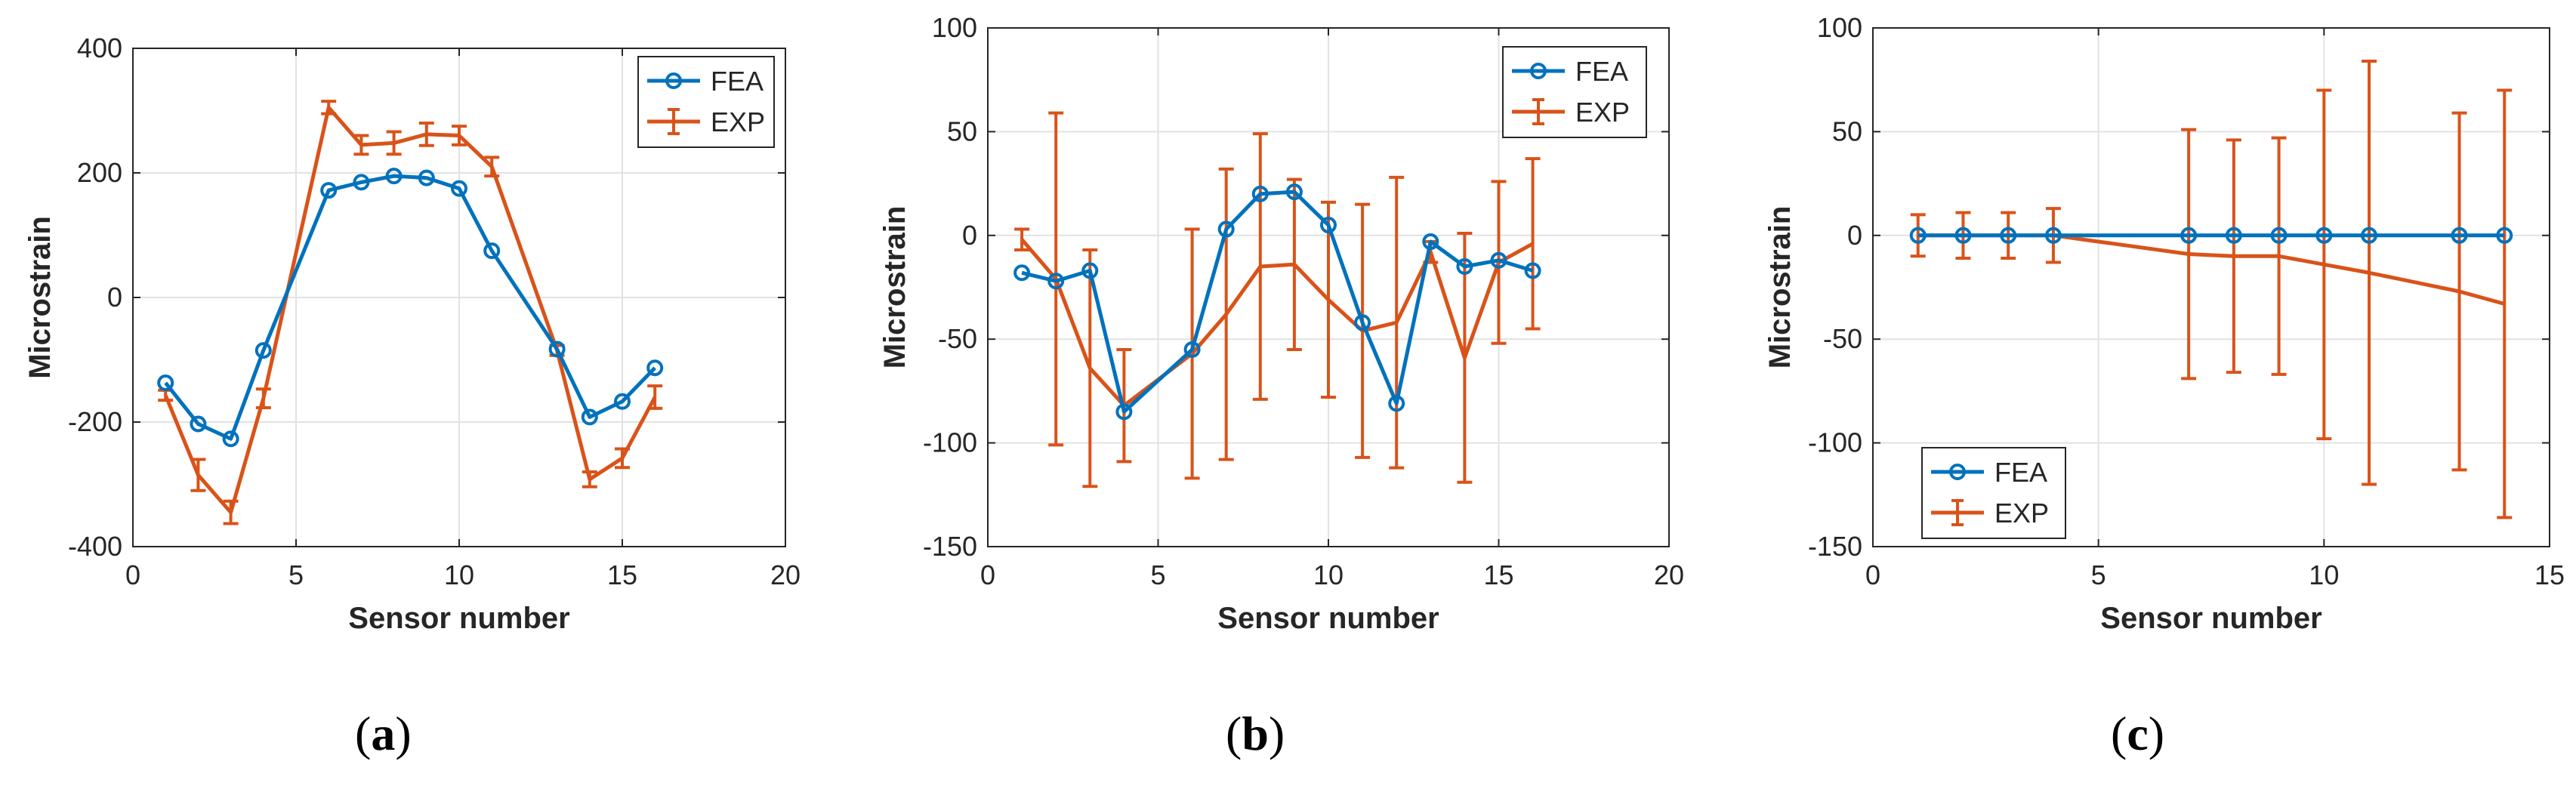  I want to click on panel-label-b: (b), so click(1255, 733).